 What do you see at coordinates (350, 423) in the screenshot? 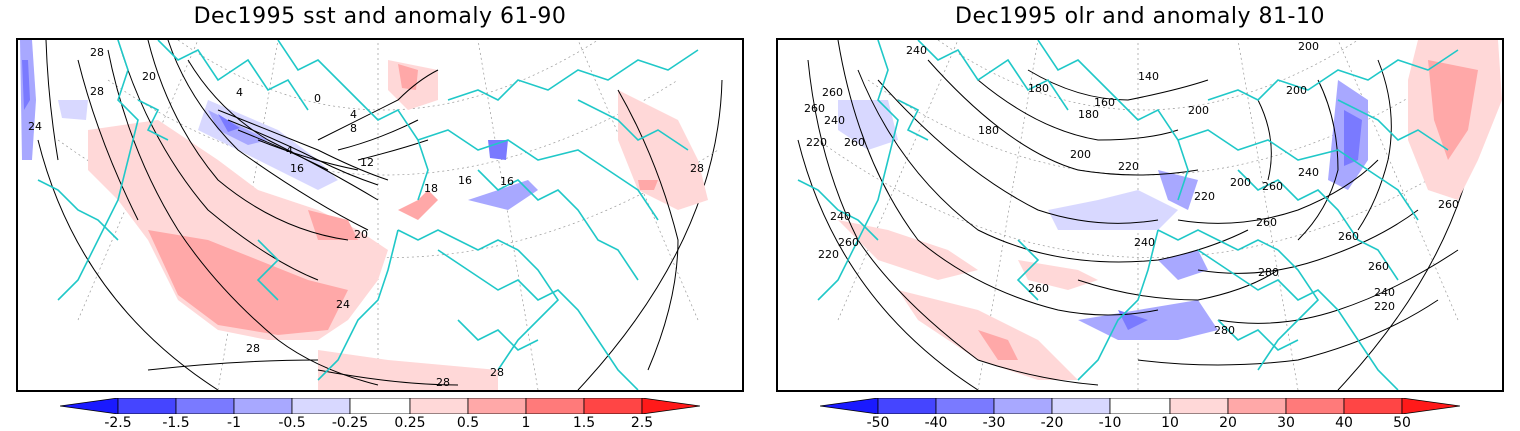
I see `colorbar-label: -0.25` at bounding box center [350, 423].